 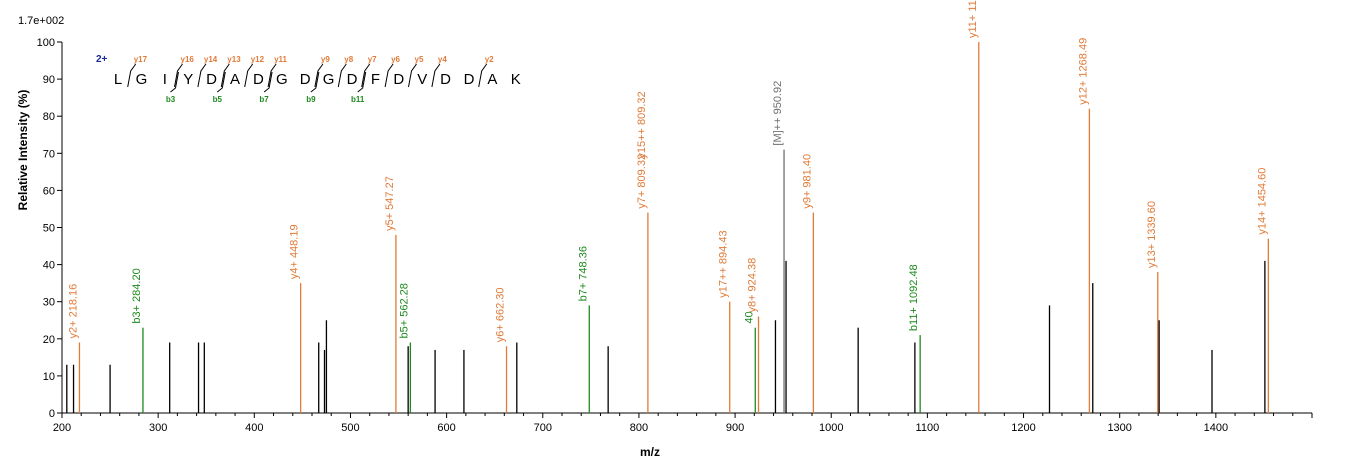 What do you see at coordinates (41, 21) in the screenshot?
I see `max-intensity-label: 1.7e+002` at bounding box center [41, 21].